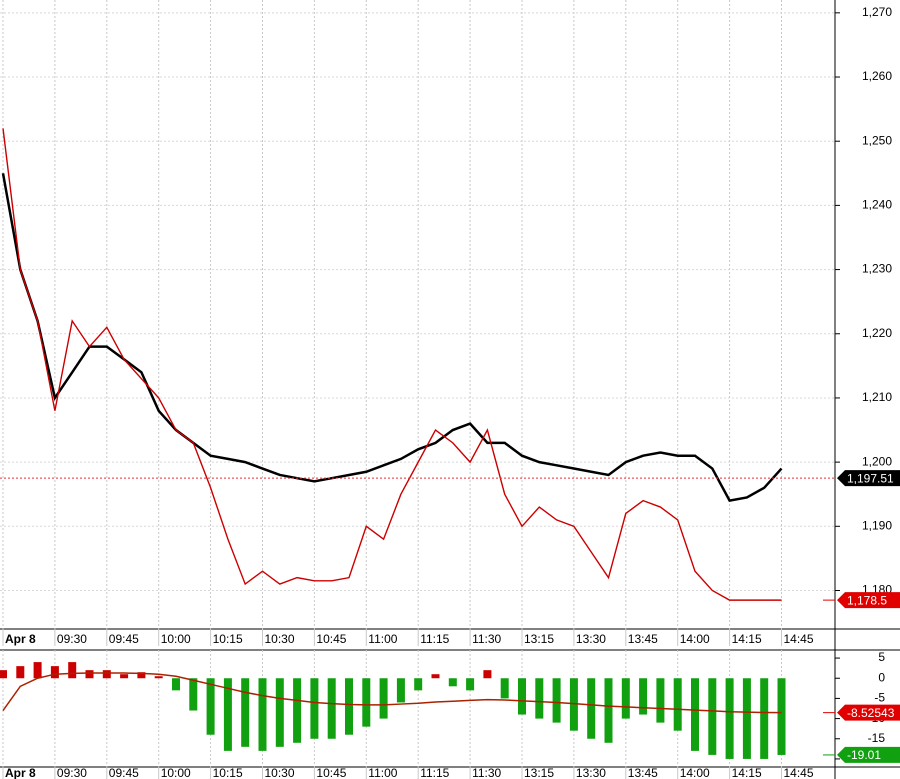  Describe the element at coordinates (392, 693) in the screenshot. I see `signal-line` at that location.